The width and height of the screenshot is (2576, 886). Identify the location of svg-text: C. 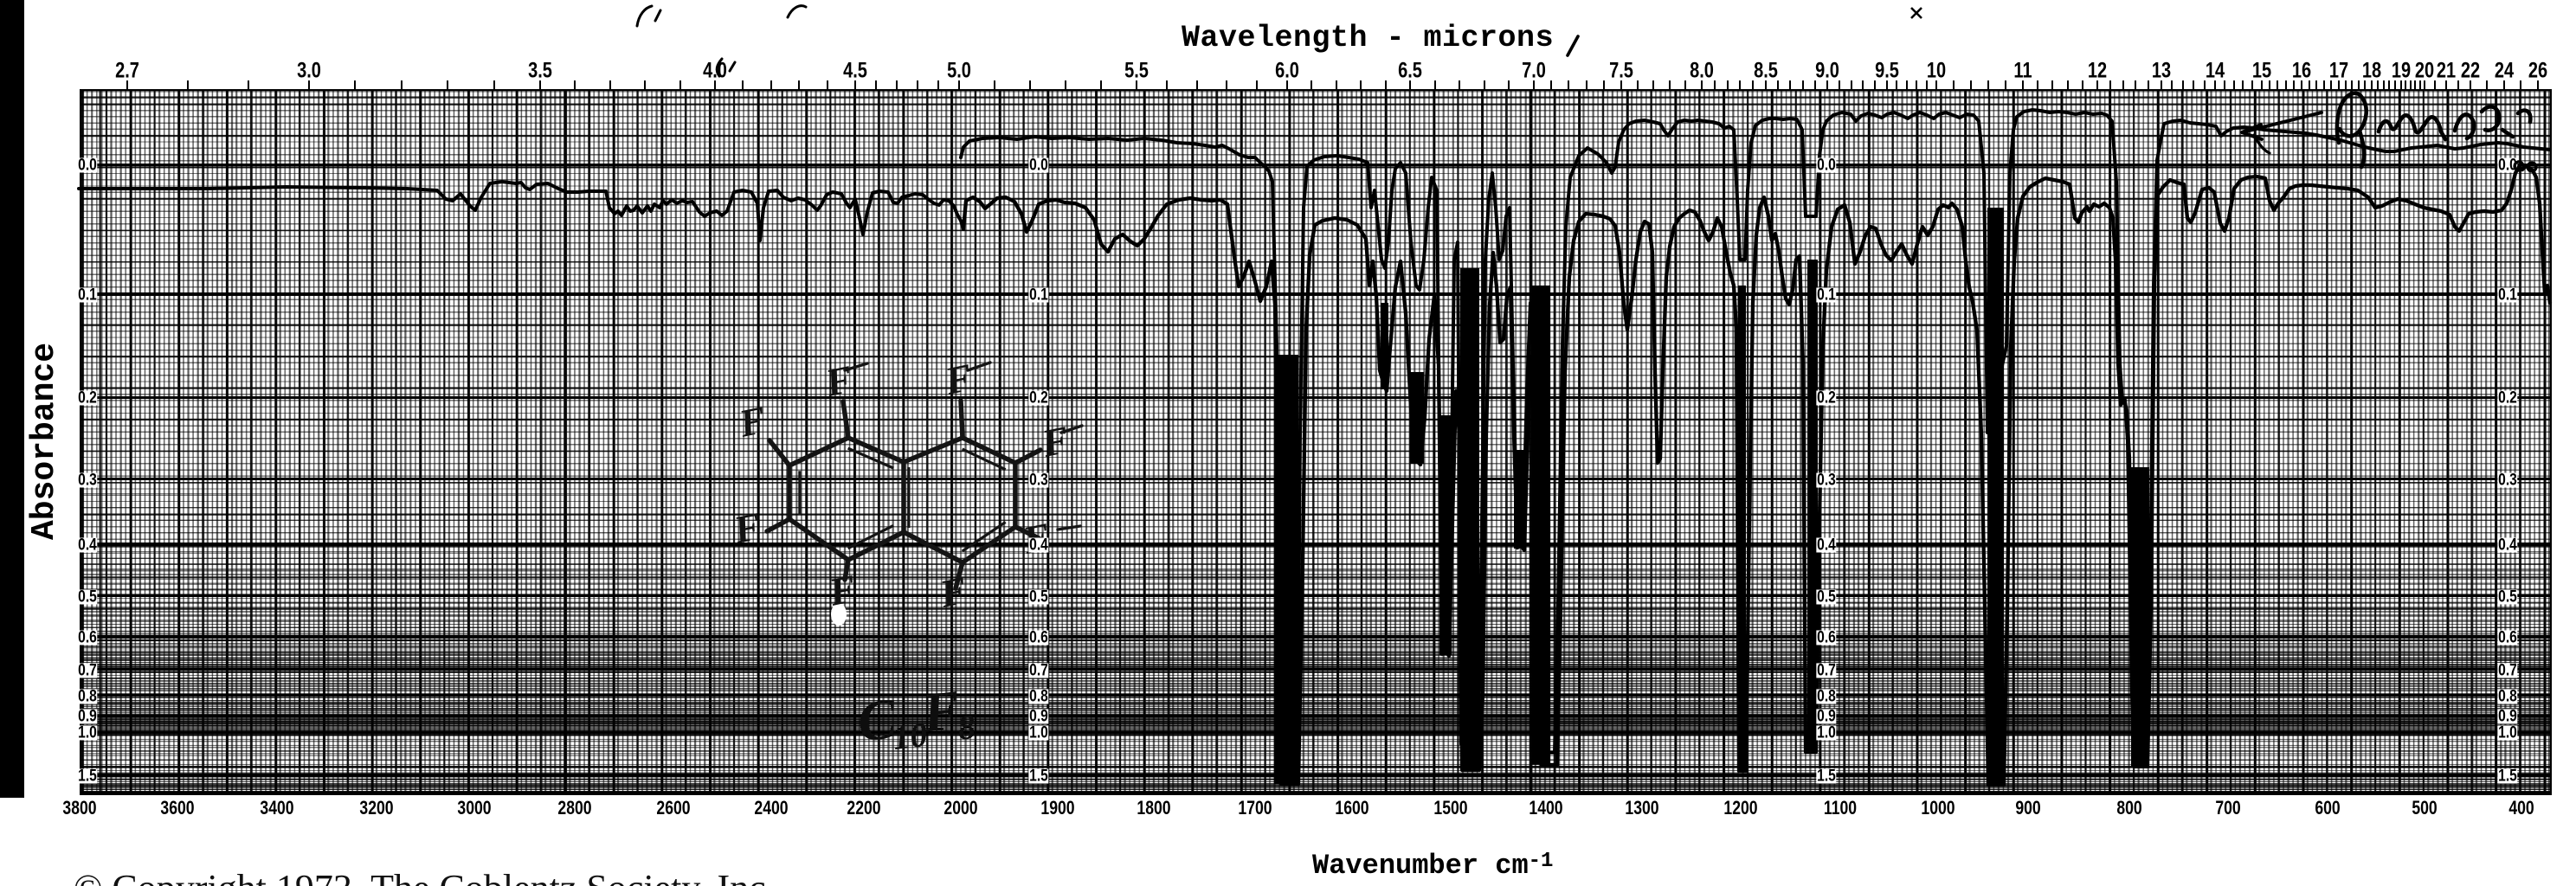
(877, 720).